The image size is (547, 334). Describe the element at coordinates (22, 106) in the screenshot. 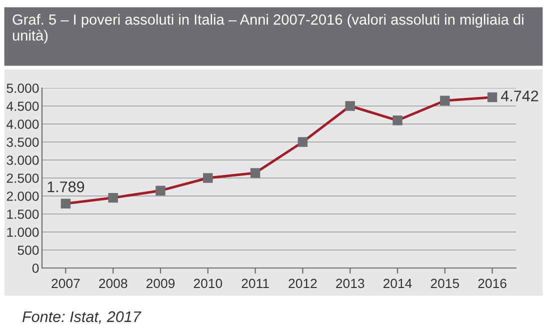

I see `y-tick-label: 4.500` at that location.